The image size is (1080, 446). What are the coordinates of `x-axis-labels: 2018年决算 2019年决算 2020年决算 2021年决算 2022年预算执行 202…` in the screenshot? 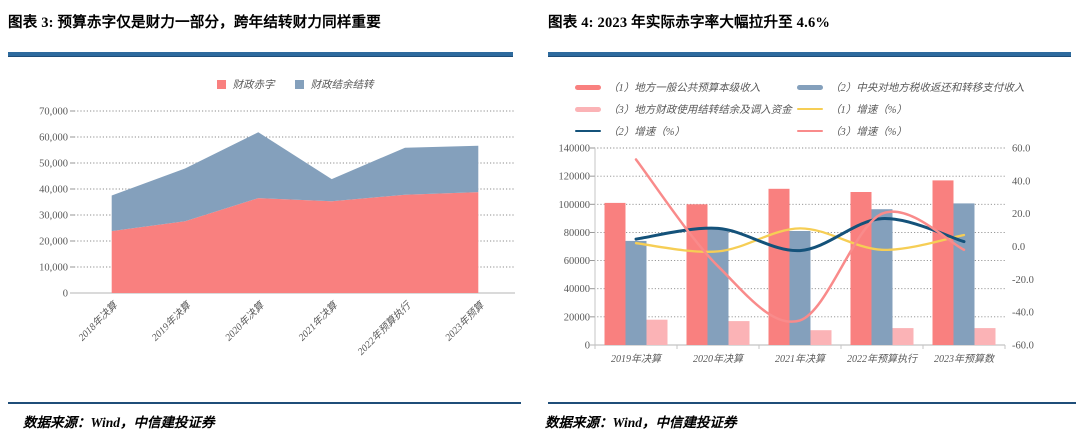 It's located at (282, 327).